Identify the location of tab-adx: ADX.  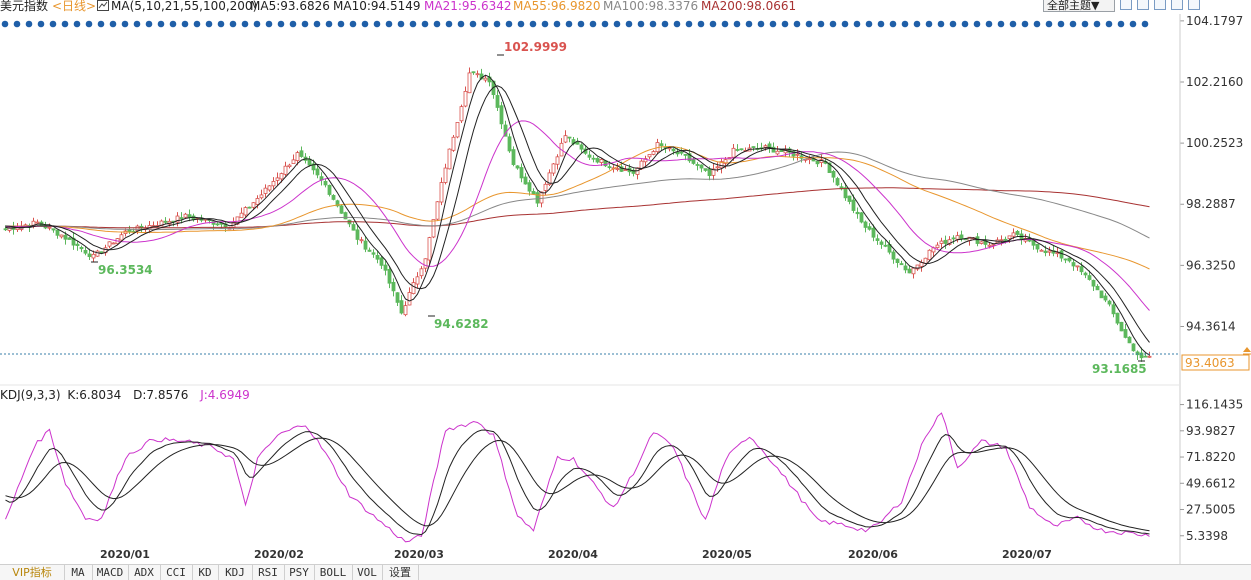
(144, 572).